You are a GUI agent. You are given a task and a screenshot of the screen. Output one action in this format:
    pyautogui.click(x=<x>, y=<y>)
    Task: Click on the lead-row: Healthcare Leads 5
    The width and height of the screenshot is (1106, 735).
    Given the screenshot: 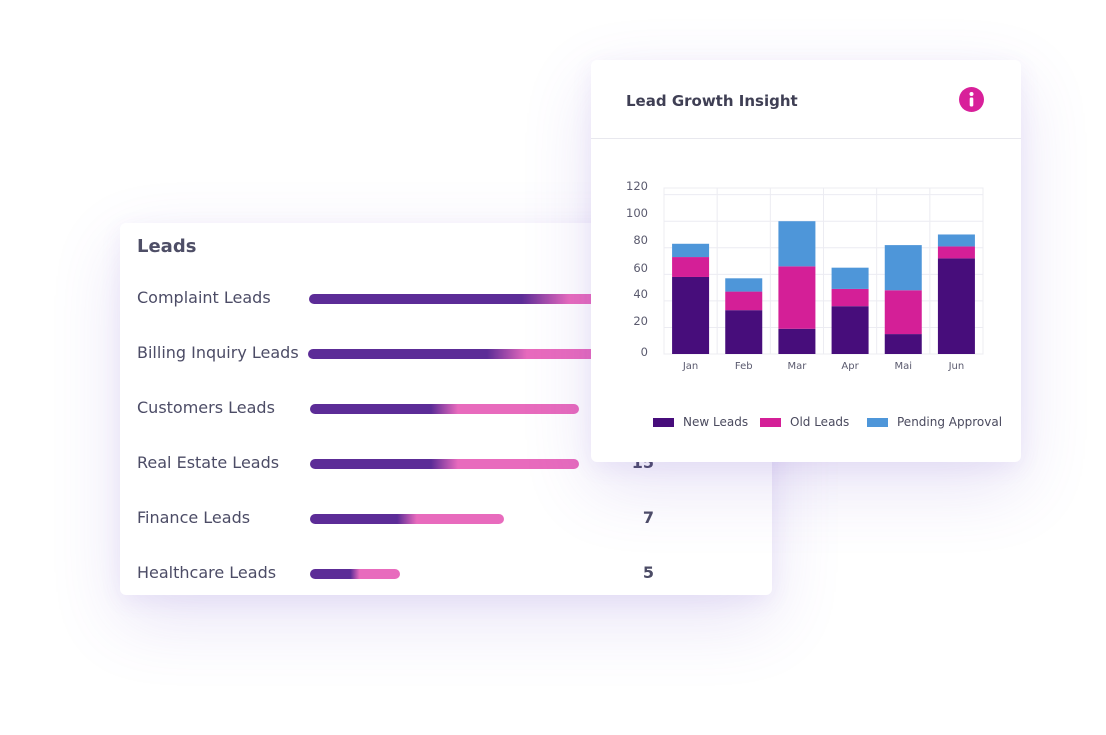 What is the action you would take?
    pyautogui.click(x=446, y=574)
    